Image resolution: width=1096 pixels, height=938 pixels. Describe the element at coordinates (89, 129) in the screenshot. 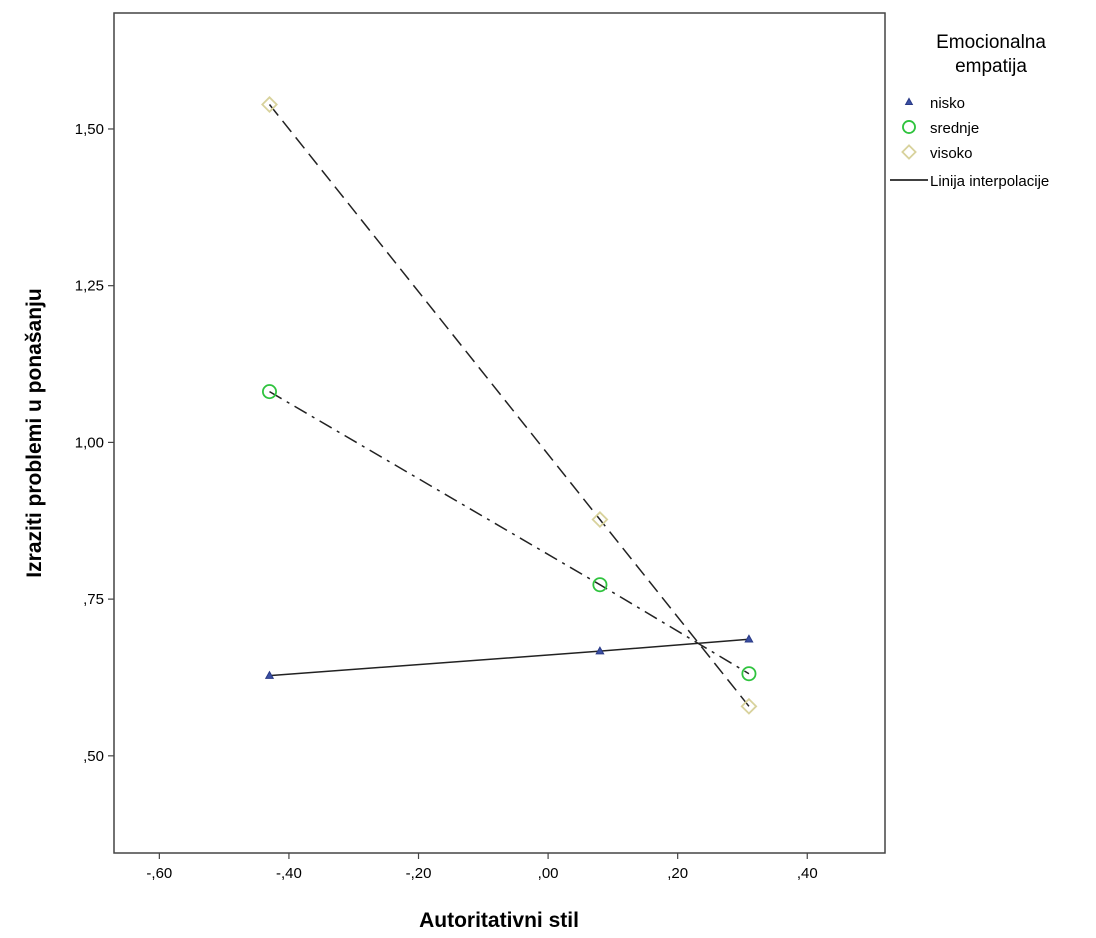

I see `y-tick-label: 1,50` at that location.